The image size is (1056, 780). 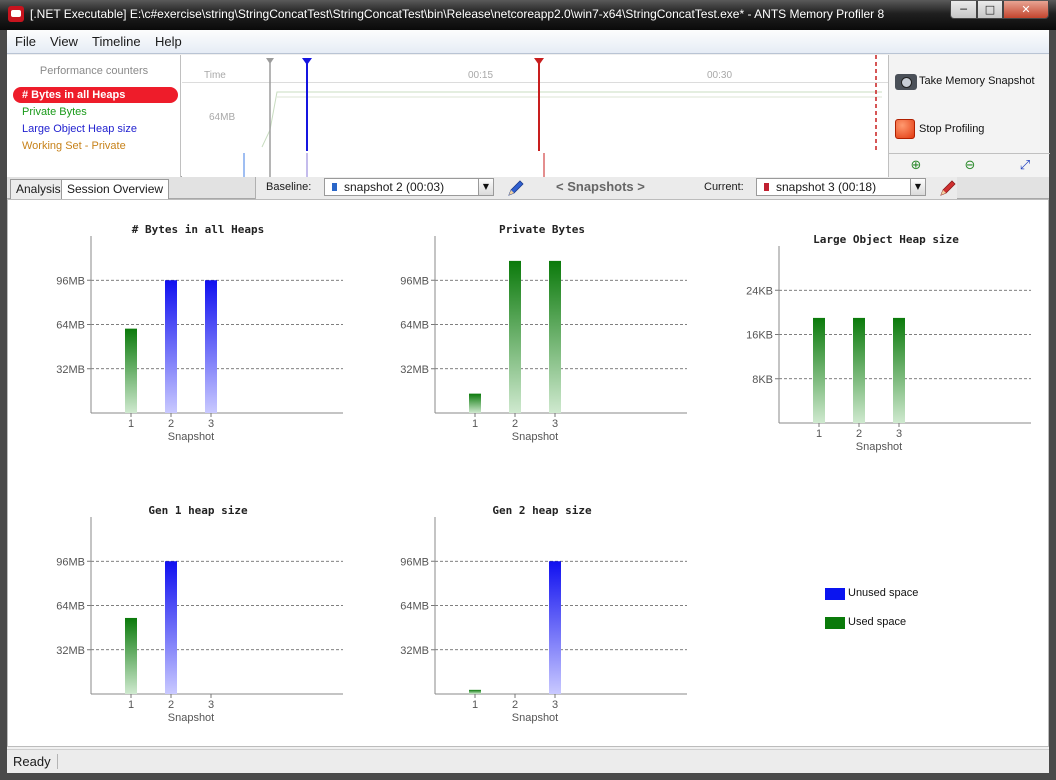 I want to click on fit-icon: ⤢, so click(x=1025, y=165).